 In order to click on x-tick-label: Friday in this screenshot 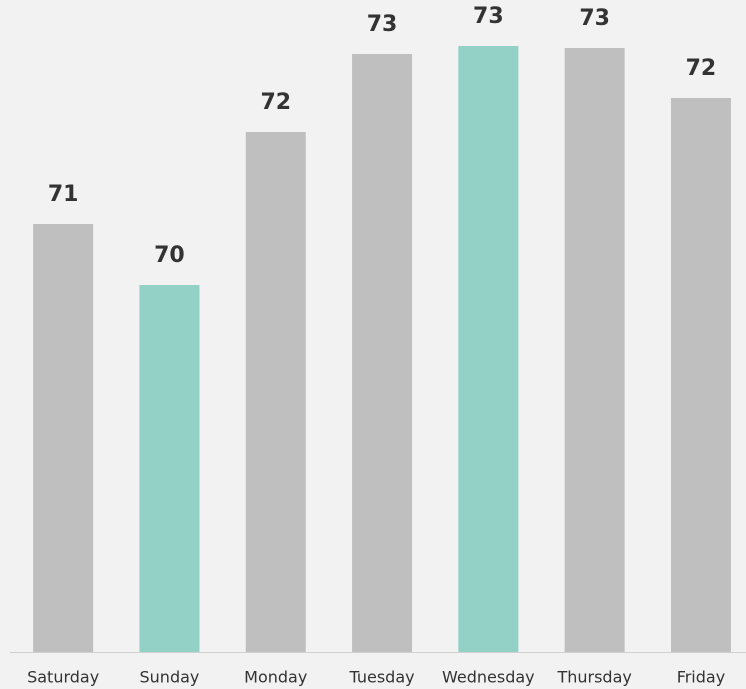, I will do `click(701, 677)`.